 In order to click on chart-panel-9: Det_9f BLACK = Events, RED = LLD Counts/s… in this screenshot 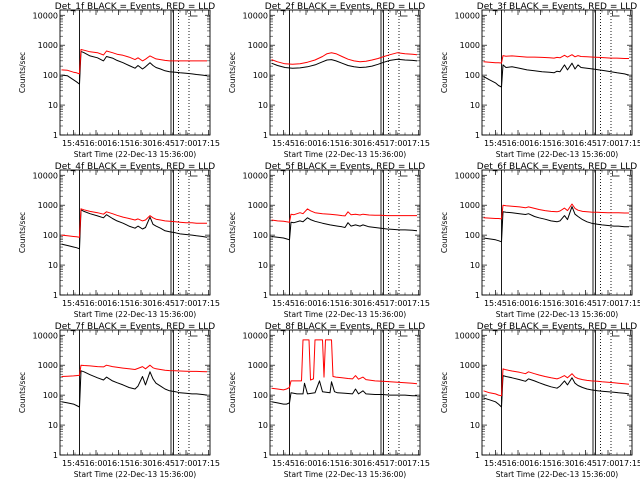, I will do `click(540, 400)`.